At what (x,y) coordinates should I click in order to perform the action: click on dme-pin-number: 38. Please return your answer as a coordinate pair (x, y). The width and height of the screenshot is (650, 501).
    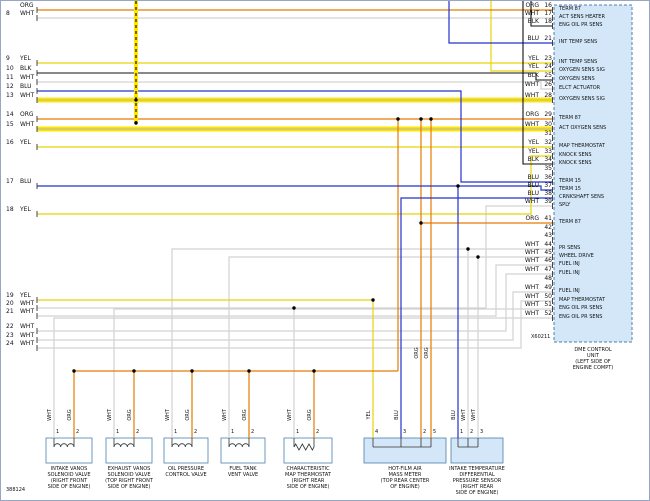
    Looking at the image, I should click on (548, 193).